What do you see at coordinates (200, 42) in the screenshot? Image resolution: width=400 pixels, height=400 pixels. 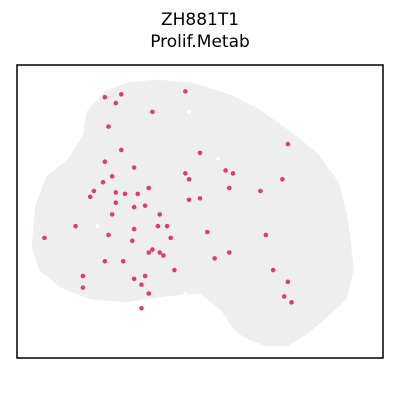 I see `chart-subtitle: Prolif.Metab` at bounding box center [200, 42].